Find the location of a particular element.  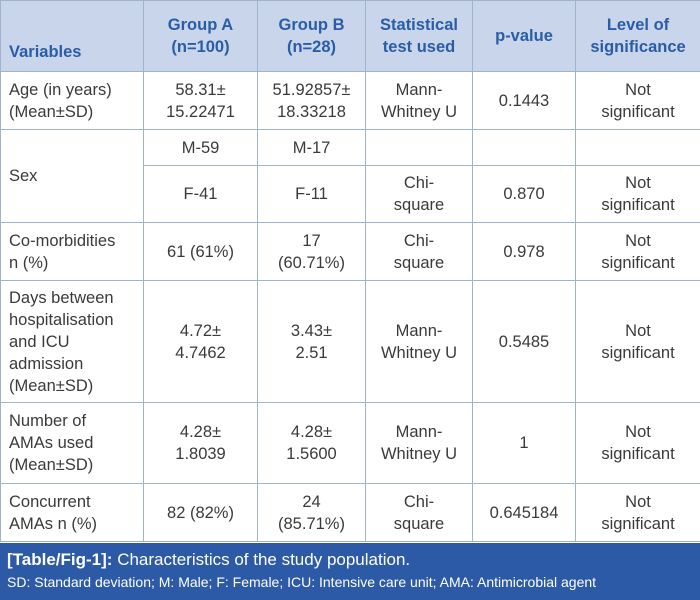

cell-group-a-female: F-41 is located at coordinates (200, 194).